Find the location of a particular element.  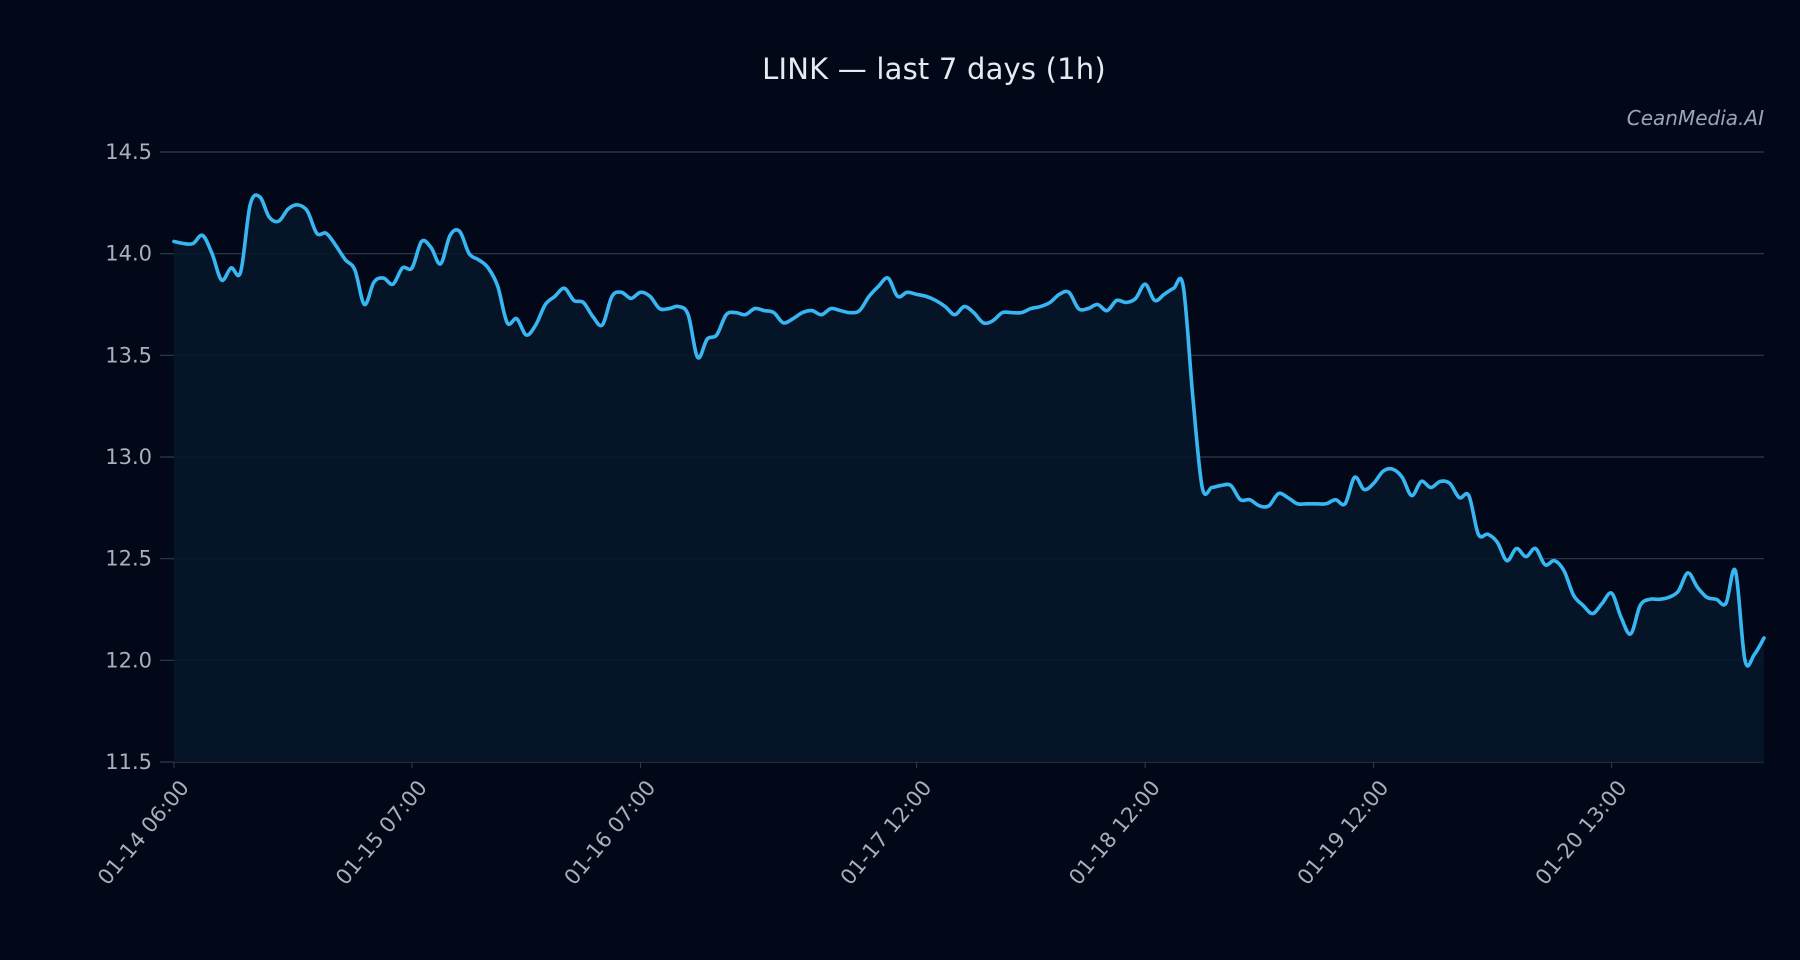

watermark: CeanMedia.AI is located at coordinates (1695, 118).